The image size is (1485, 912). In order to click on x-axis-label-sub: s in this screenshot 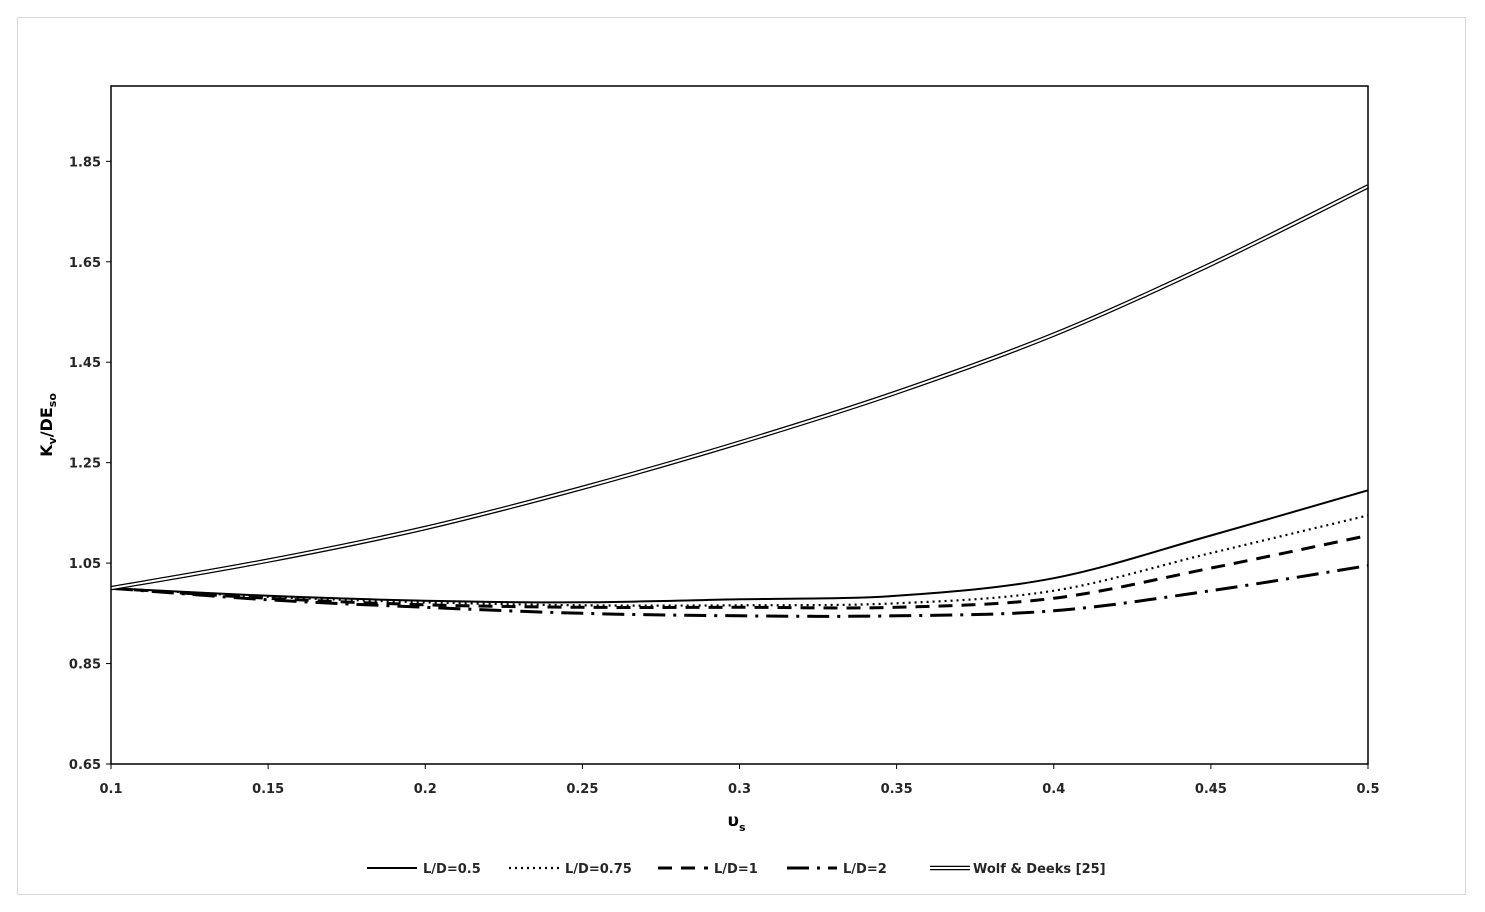, I will do `click(742, 827)`.